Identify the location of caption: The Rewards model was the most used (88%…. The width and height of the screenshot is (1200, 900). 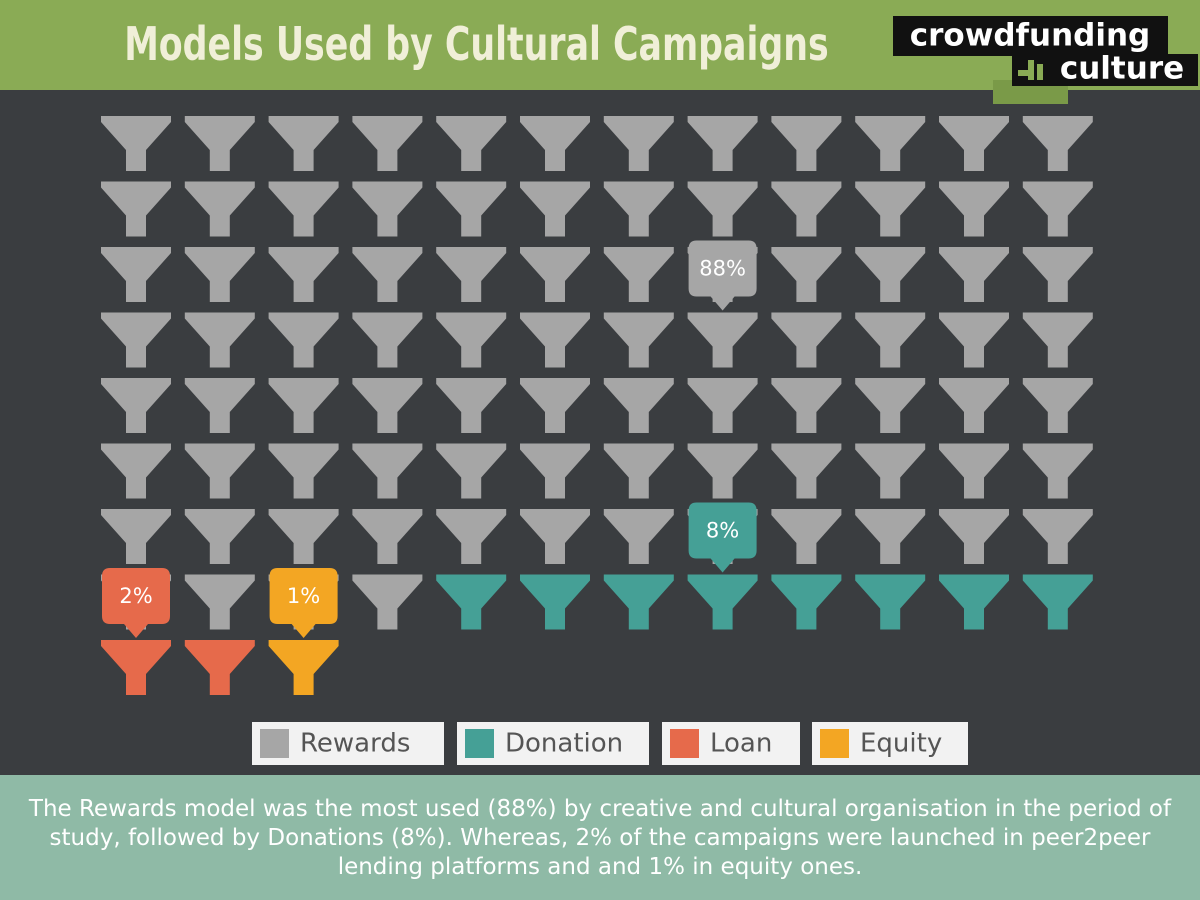
(600, 837).